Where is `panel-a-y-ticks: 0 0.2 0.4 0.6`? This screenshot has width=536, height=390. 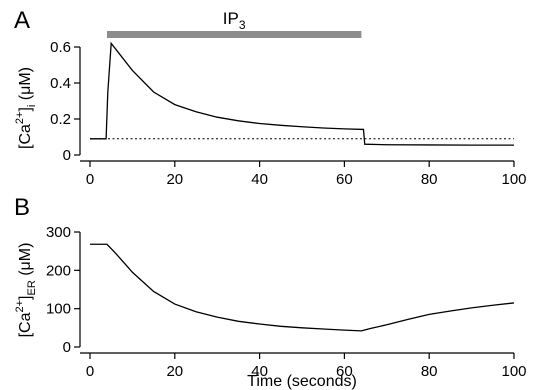 panel-a-y-ticks: 0 0.2 0.4 0.6 is located at coordinates (65, 101).